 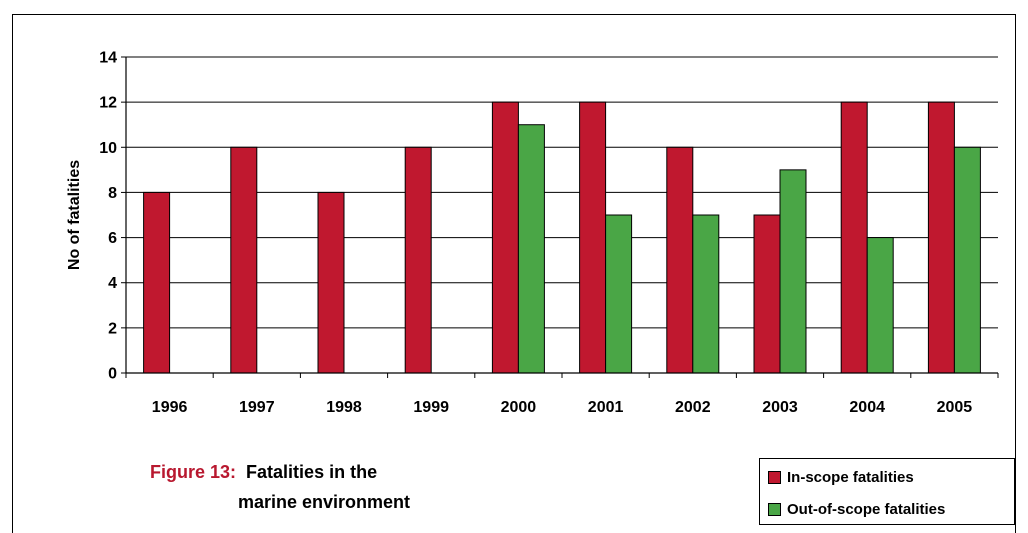 I want to click on bar-out-scope-2003, so click(x=793, y=271).